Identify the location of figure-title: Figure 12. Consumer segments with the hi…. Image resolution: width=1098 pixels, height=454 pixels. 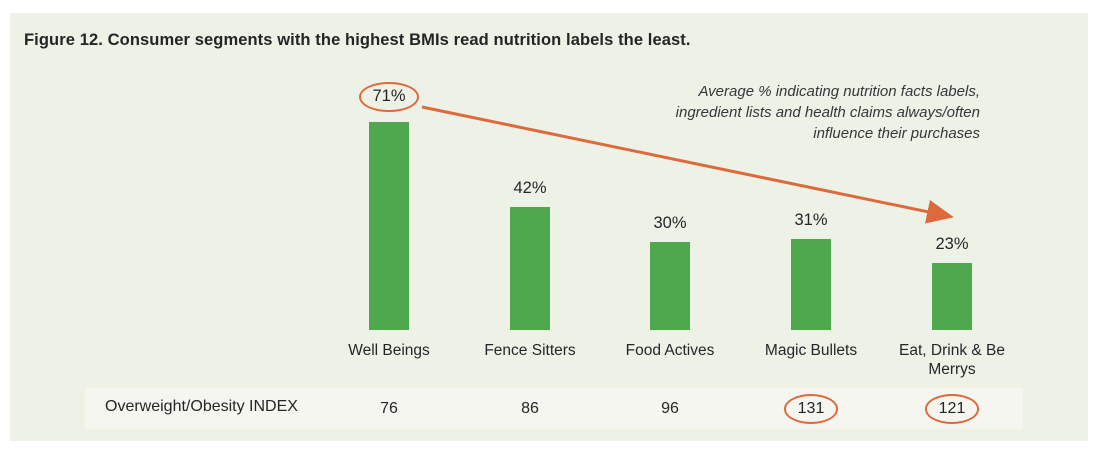
(357, 40).